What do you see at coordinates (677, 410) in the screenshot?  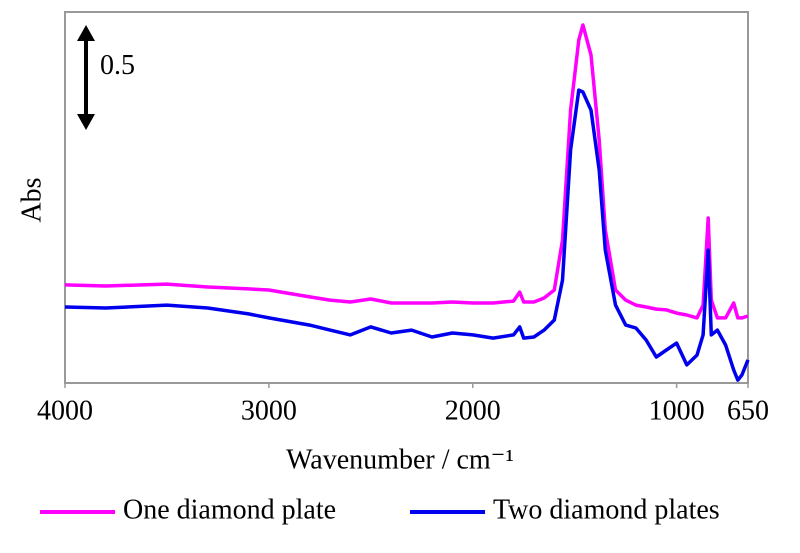 I see `x-tick-label: 1000` at bounding box center [677, 410].